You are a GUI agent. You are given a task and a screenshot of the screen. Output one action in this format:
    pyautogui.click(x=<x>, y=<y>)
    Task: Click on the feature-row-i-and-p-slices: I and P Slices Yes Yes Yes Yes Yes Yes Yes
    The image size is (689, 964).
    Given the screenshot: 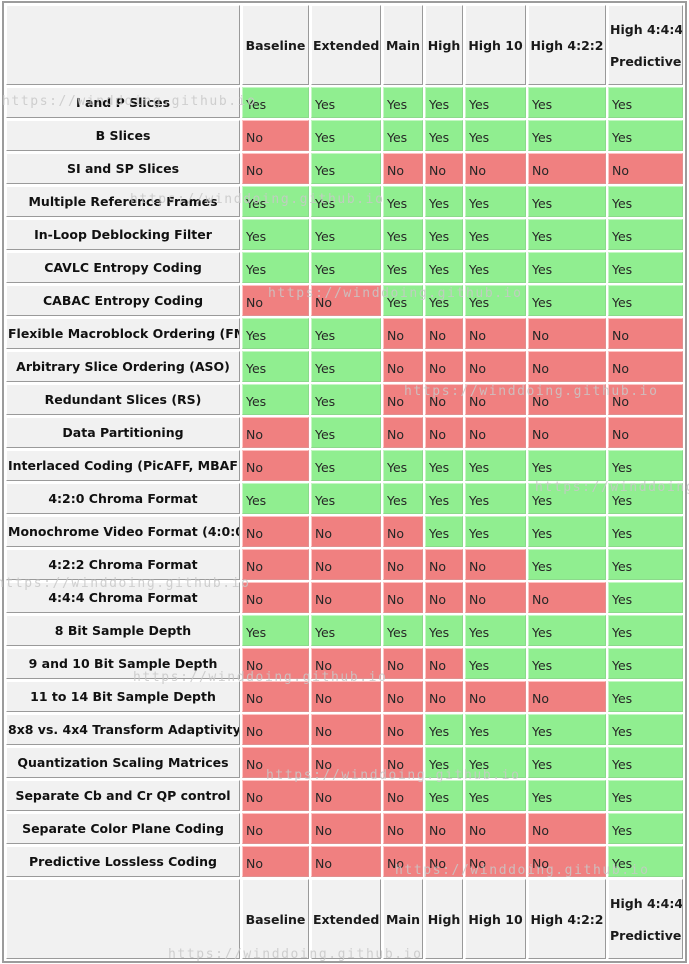 What is the action you would take?
    pyautogui.click(x=344, y=102)
    